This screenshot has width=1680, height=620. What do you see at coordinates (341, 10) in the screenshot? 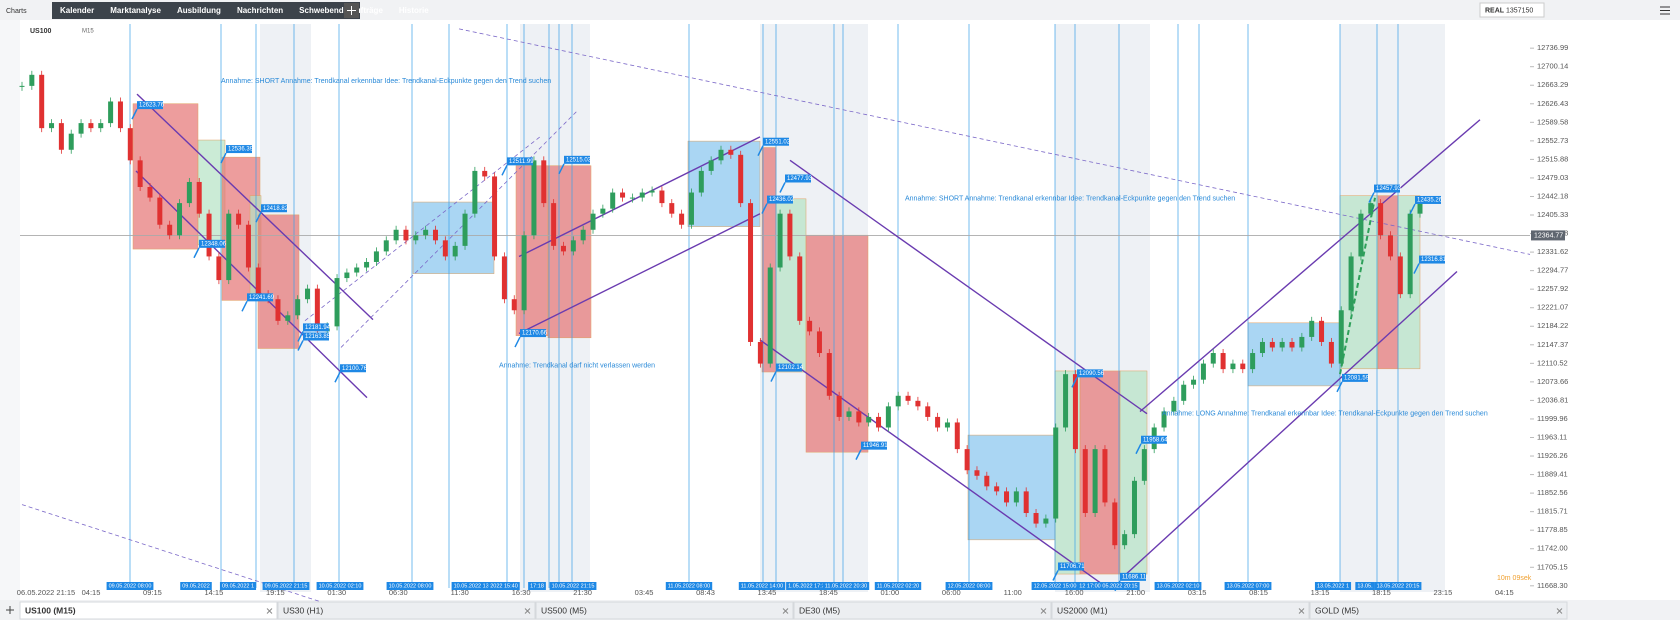
I see `menu-item: Schwebende Aufträge` at bounding box center [341, 10].